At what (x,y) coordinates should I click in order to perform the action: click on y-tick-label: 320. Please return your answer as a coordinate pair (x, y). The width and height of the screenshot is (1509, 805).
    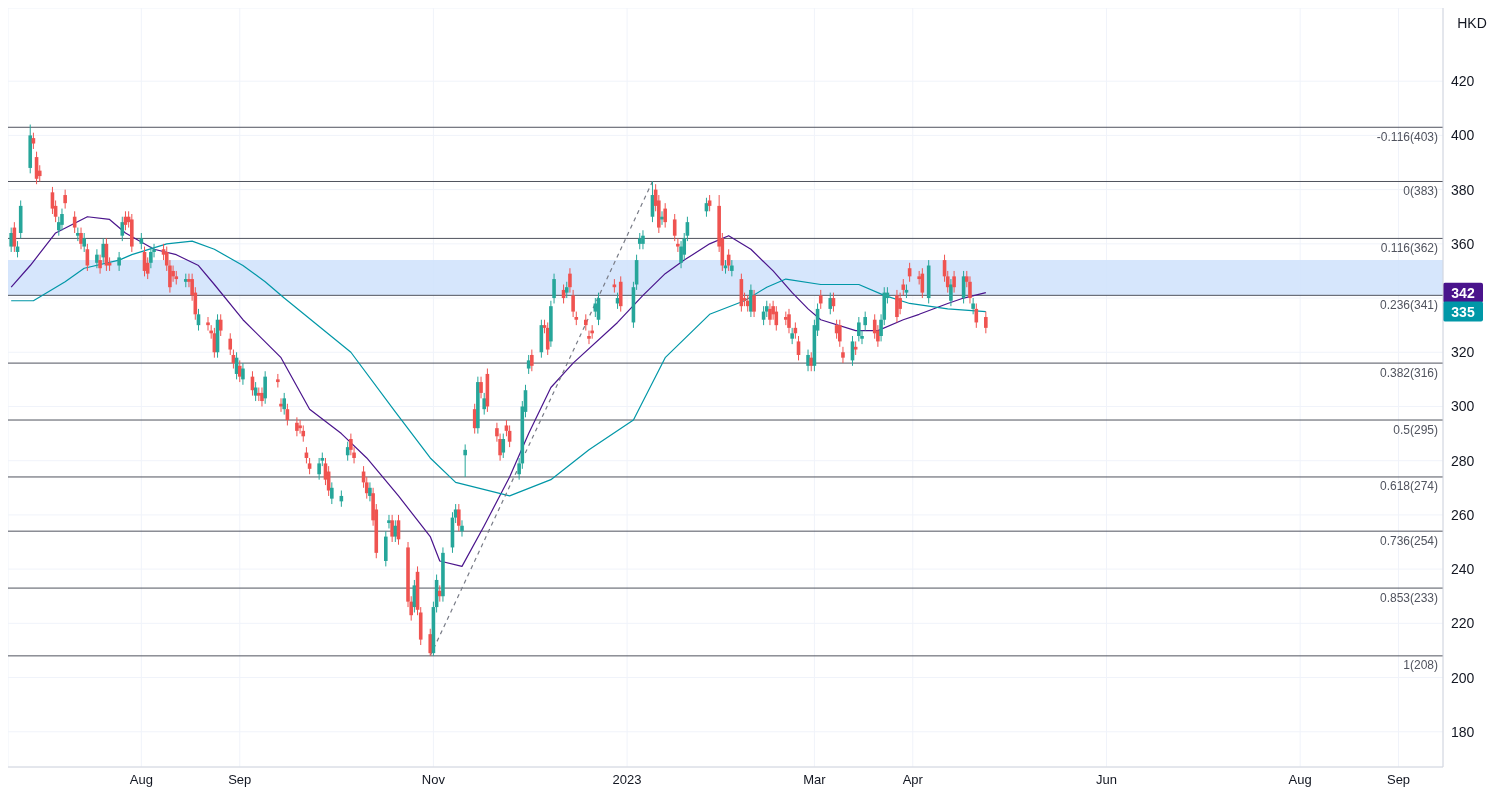
    Looking at the image, I should click on (1463, 352).